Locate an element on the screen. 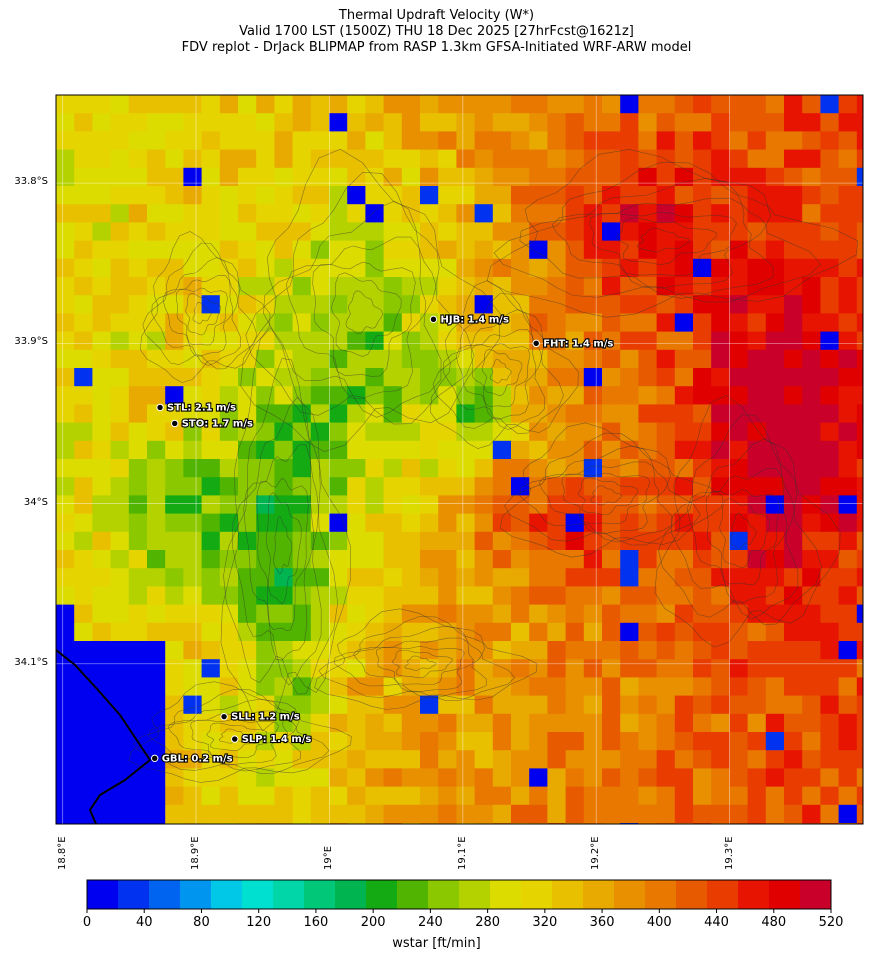 This screenshot has height=962, width=873. latitude-tick-label: 33.9°S is located at coordinates (31, 342).